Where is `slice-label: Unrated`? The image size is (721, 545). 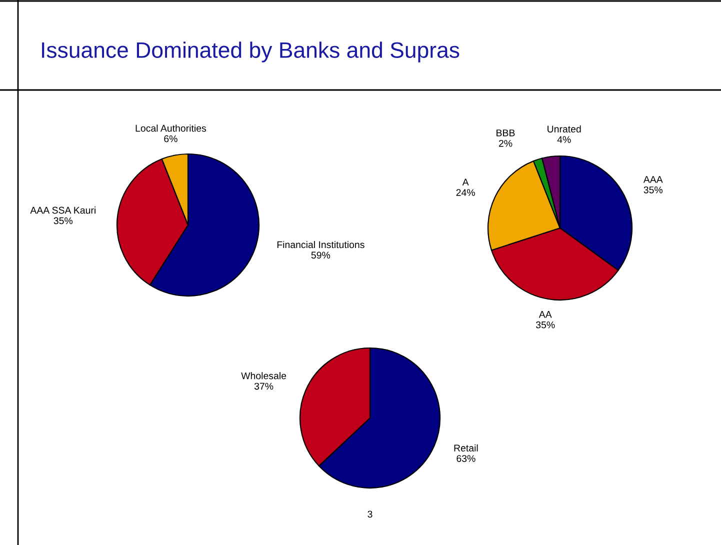 slice-label: Unrated is located at coordinates (564, 129).